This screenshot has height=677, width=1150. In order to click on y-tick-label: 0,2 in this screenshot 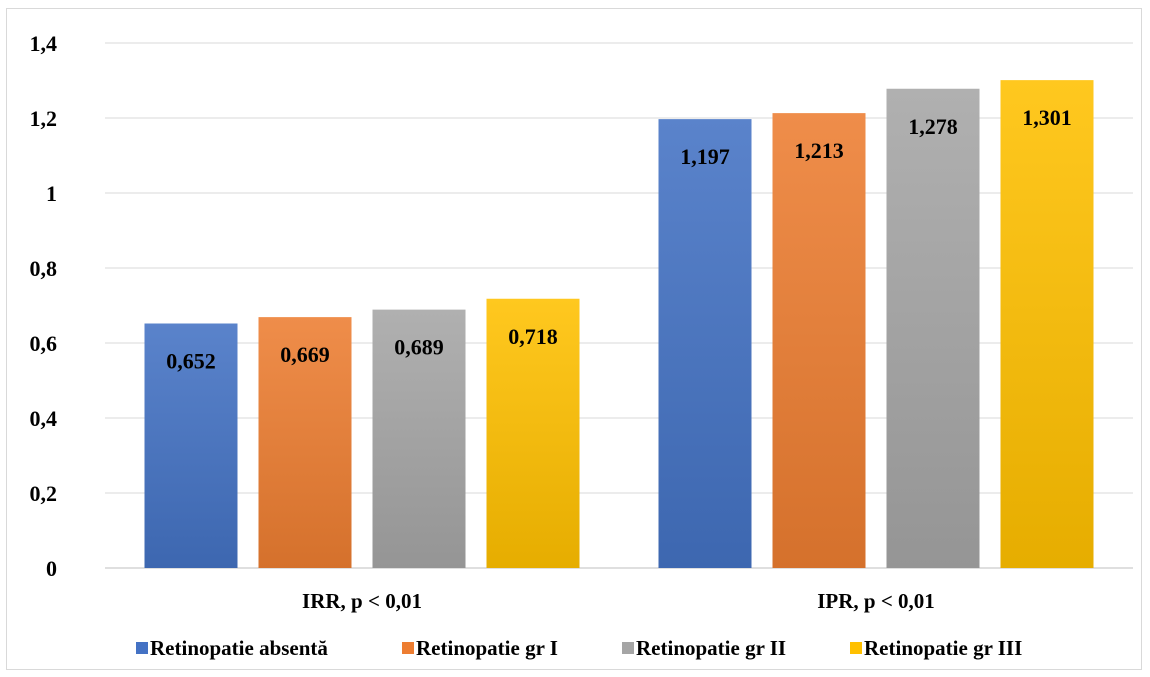, I will do `click(44, 493)`.